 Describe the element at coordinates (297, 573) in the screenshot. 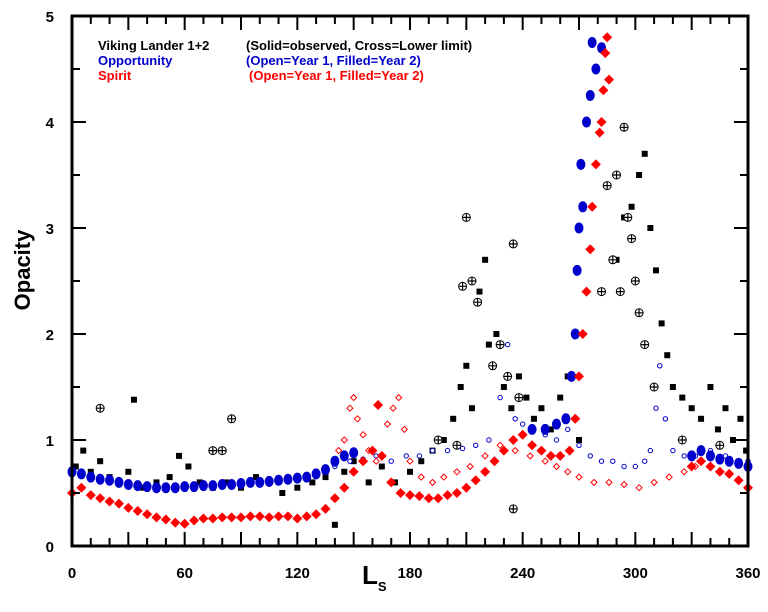

I see `x-tick-label: 120` at that location.